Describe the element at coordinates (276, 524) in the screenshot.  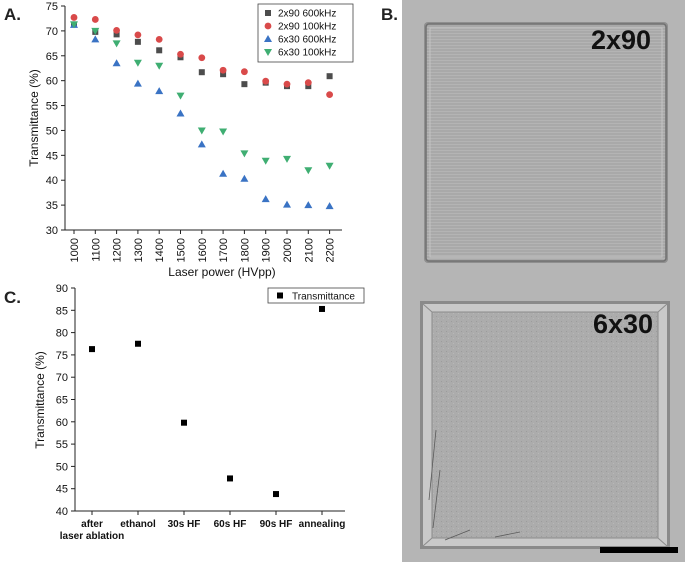
I see `chart-c-category-label: 90s HF` at that location.